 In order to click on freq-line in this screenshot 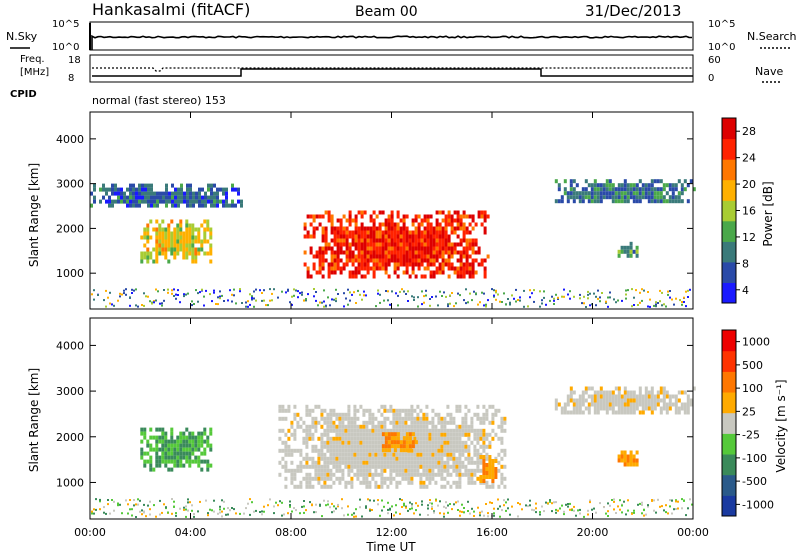, I will do `click(392, 72)`.